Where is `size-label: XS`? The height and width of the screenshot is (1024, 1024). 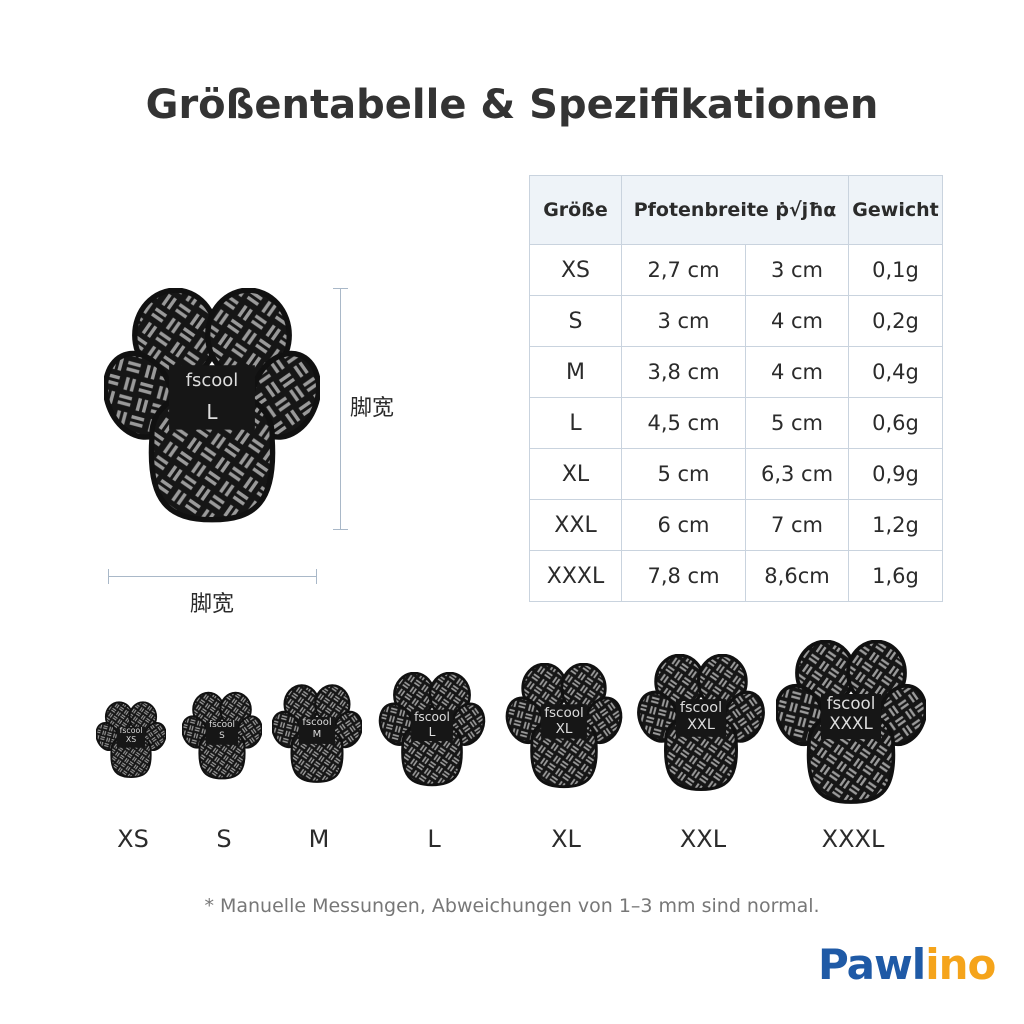
size-label: XS is located at coordinates (133, 839).